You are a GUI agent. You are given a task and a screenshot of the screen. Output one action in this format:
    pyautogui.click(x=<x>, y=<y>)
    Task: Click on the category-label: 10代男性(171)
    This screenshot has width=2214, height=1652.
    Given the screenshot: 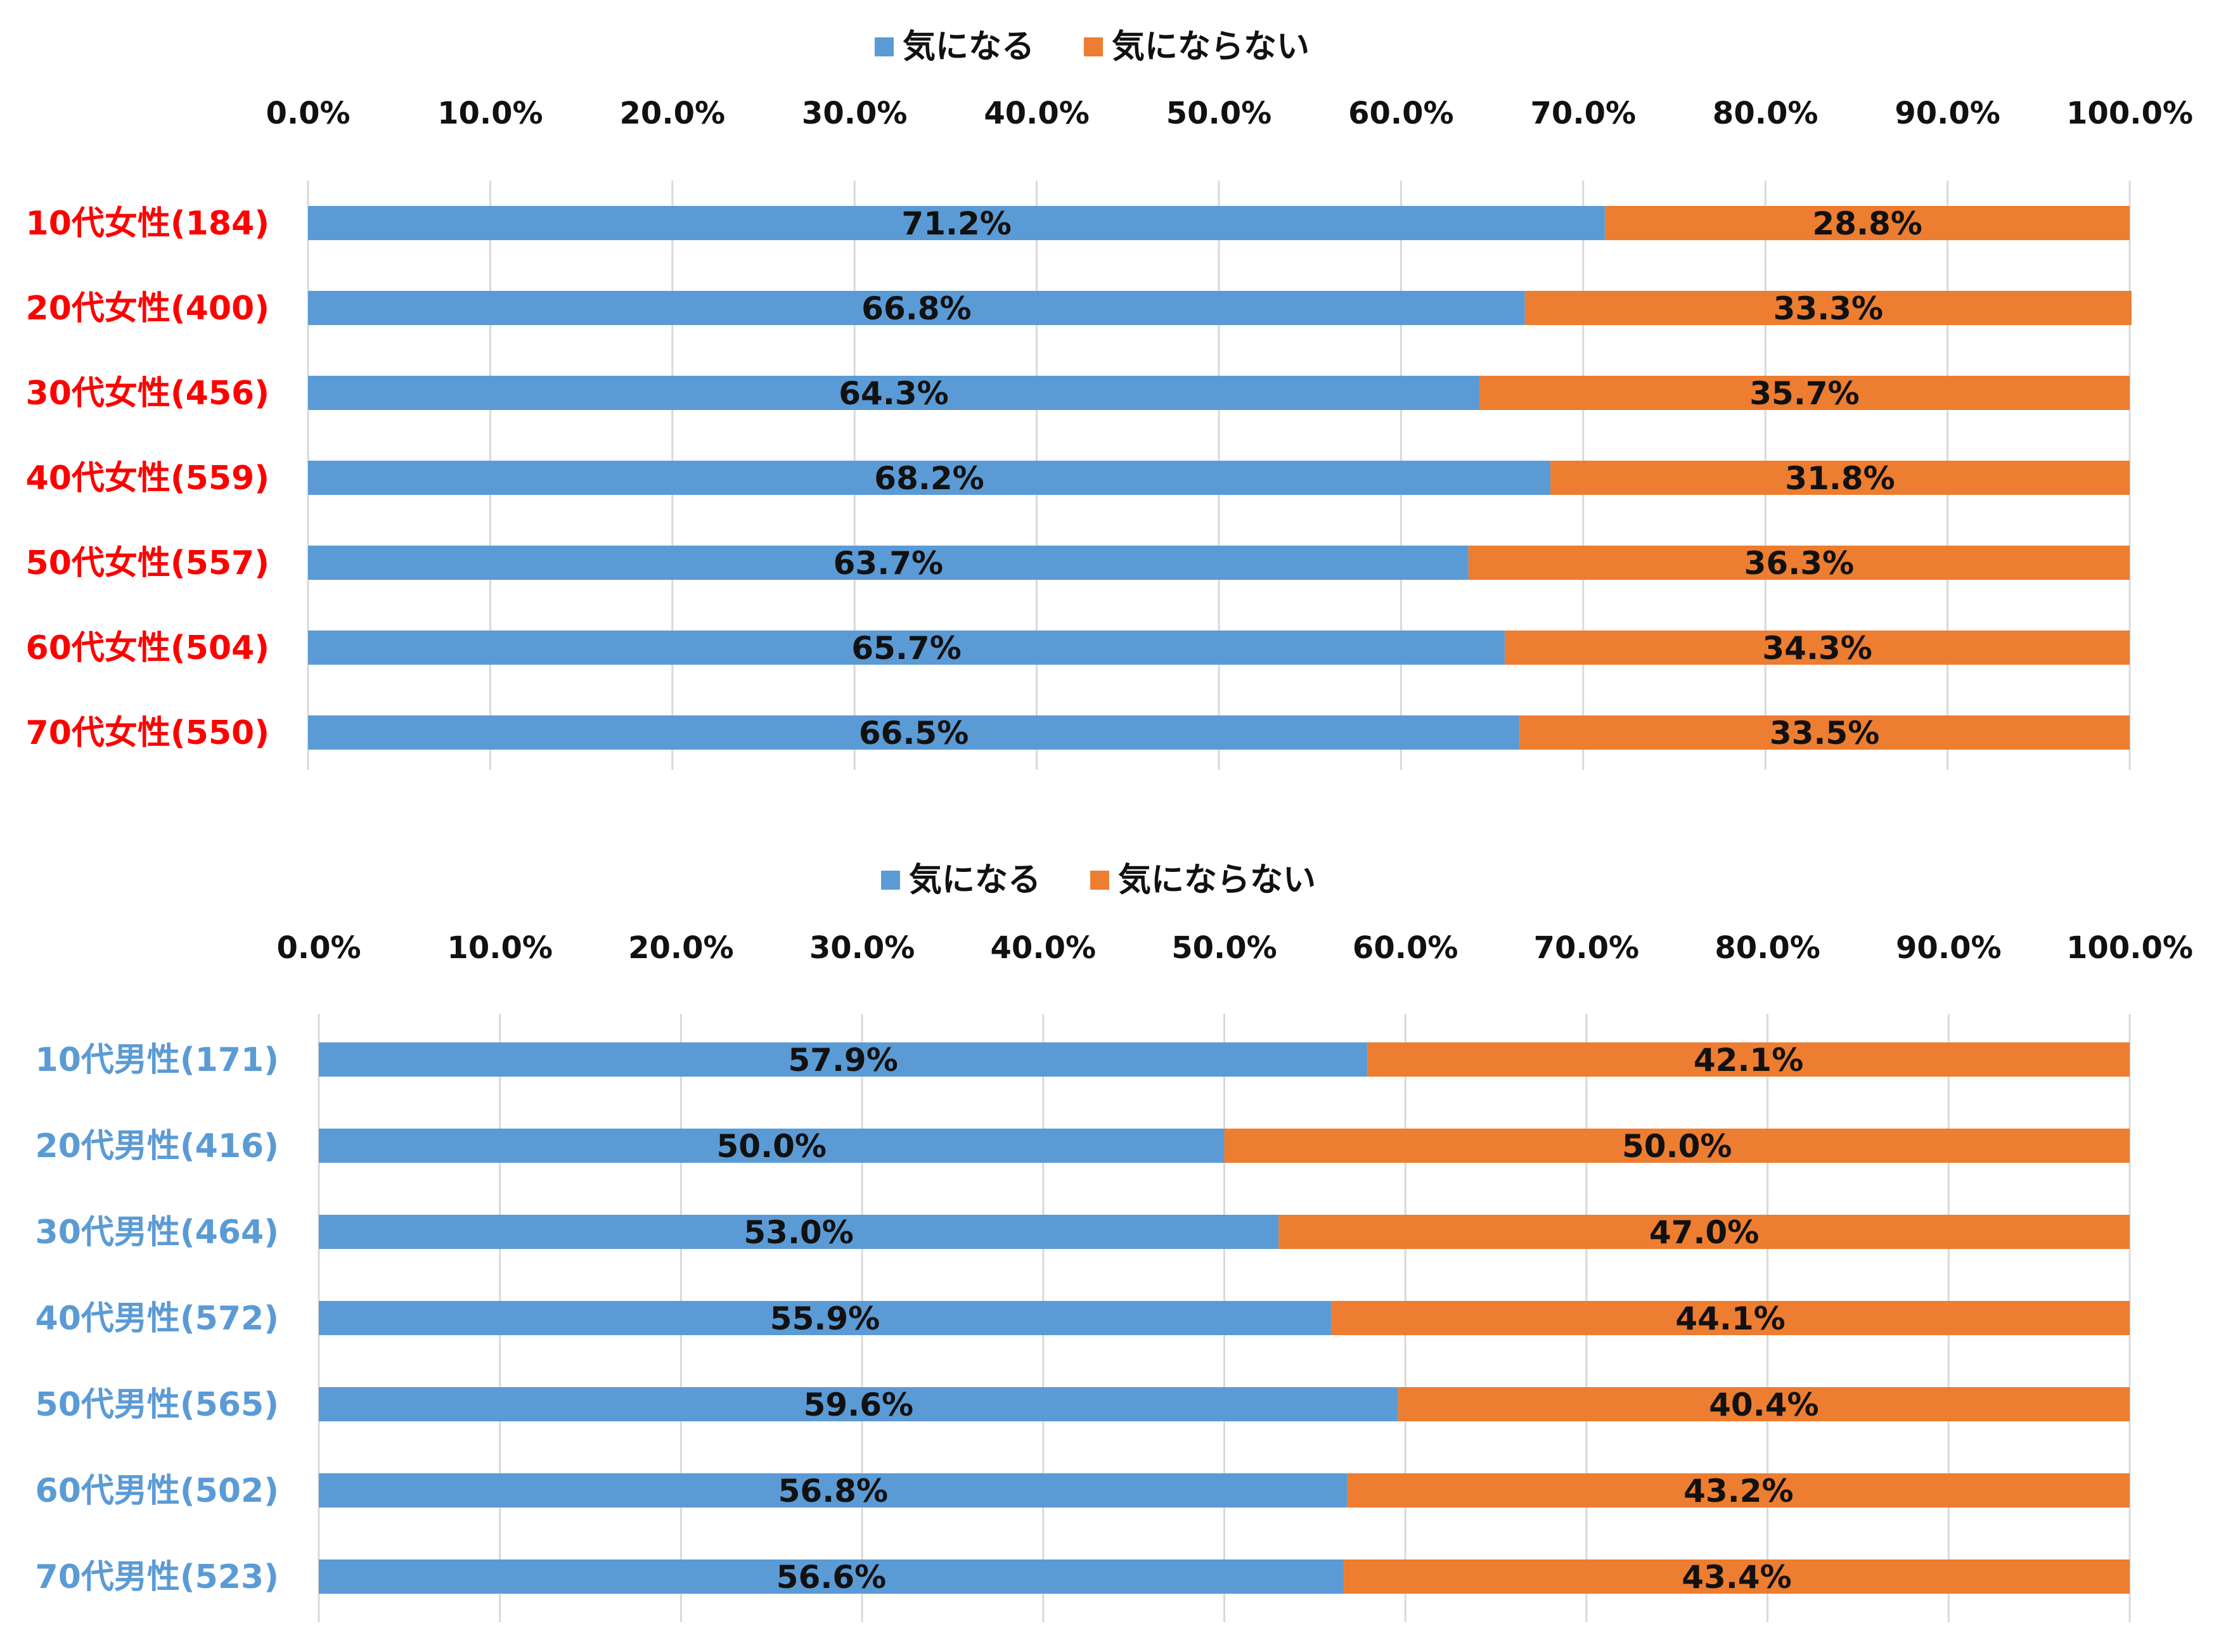 What is the action you would take?
    pyautogui.click(x=157, y=1060)
    